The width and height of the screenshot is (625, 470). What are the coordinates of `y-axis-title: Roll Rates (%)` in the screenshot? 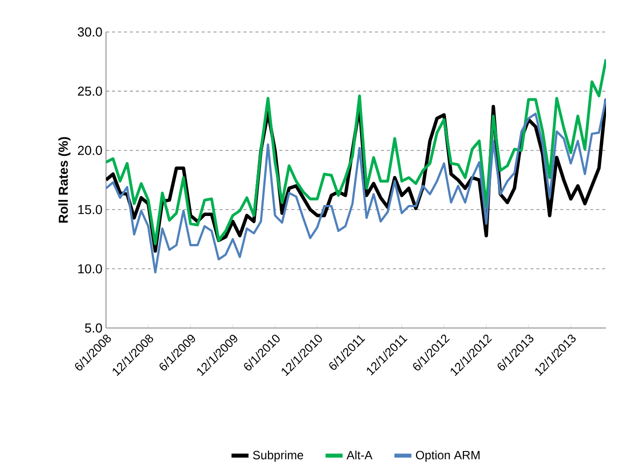 It's located at (64, 180).